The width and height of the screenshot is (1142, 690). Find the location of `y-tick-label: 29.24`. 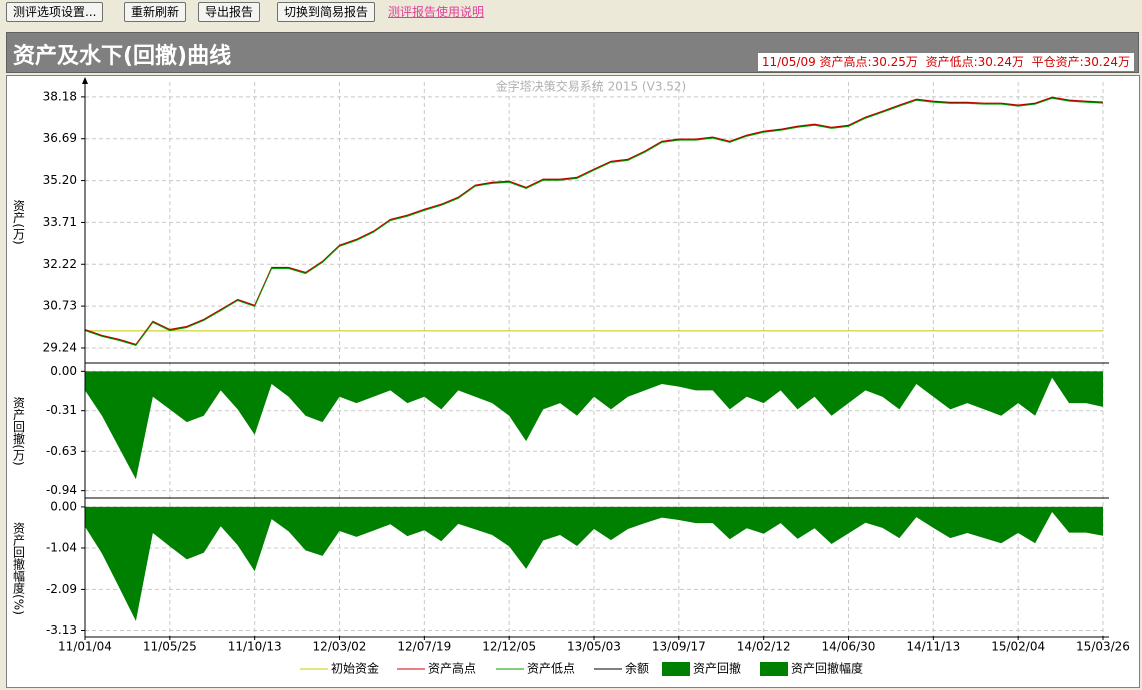

y-tick-label: 29.24 is located at coordinates (60, 347).